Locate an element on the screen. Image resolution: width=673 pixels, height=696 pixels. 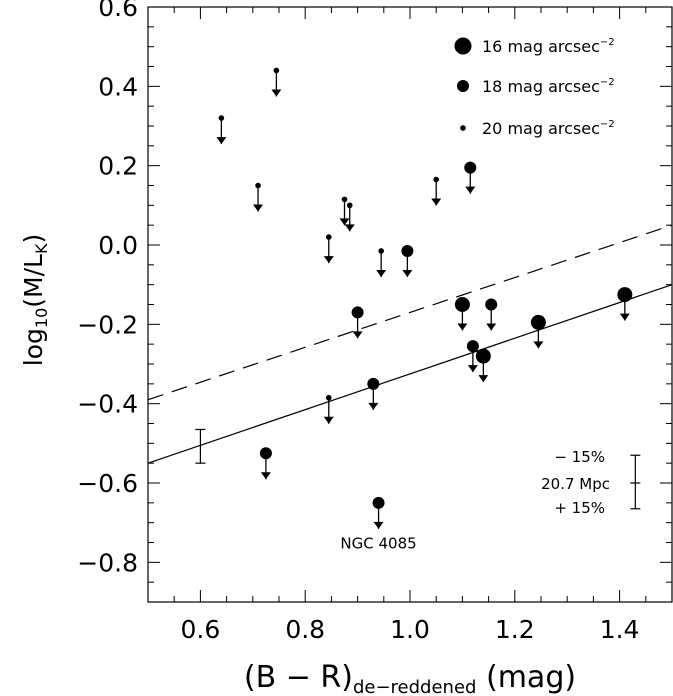
y-tick-label: −0.6 is located at coordinates (107, 483).